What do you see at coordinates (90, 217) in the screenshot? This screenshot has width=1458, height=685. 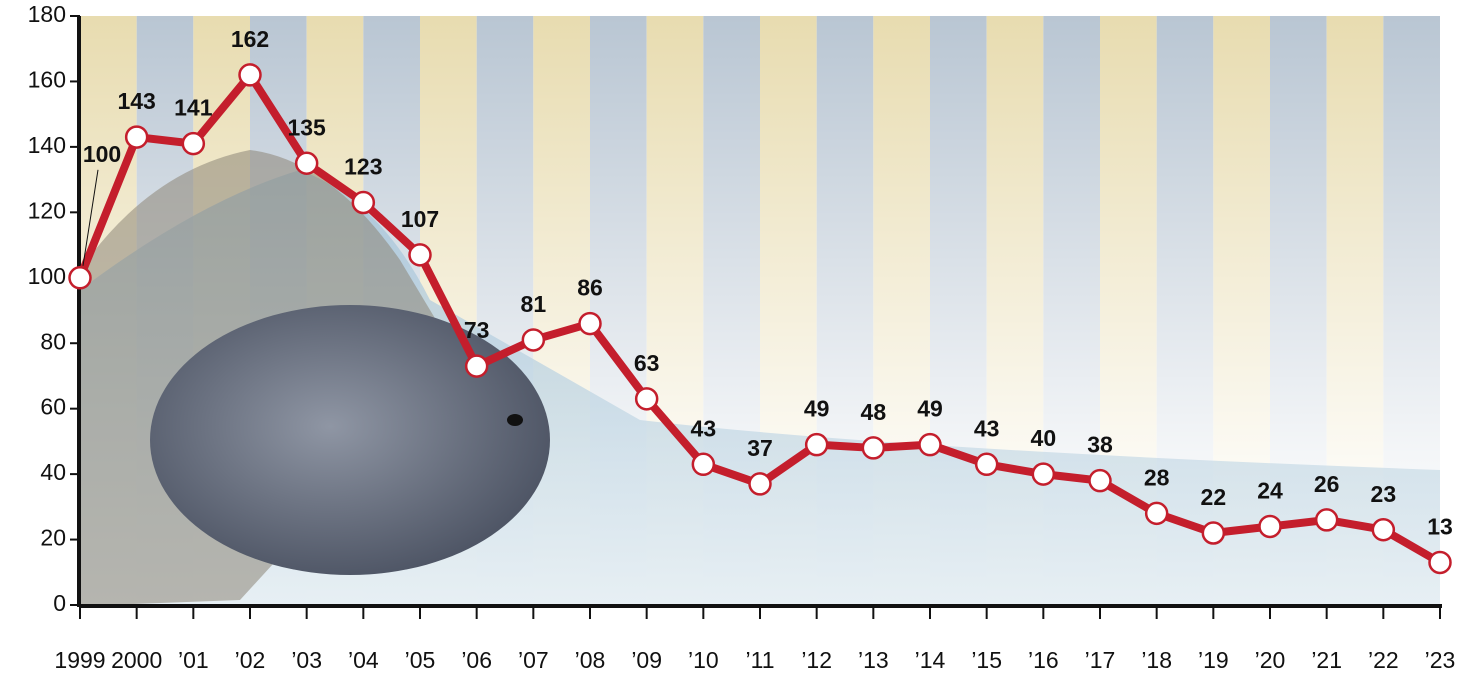 I see `label-leader` at bounding box center [90, 217].